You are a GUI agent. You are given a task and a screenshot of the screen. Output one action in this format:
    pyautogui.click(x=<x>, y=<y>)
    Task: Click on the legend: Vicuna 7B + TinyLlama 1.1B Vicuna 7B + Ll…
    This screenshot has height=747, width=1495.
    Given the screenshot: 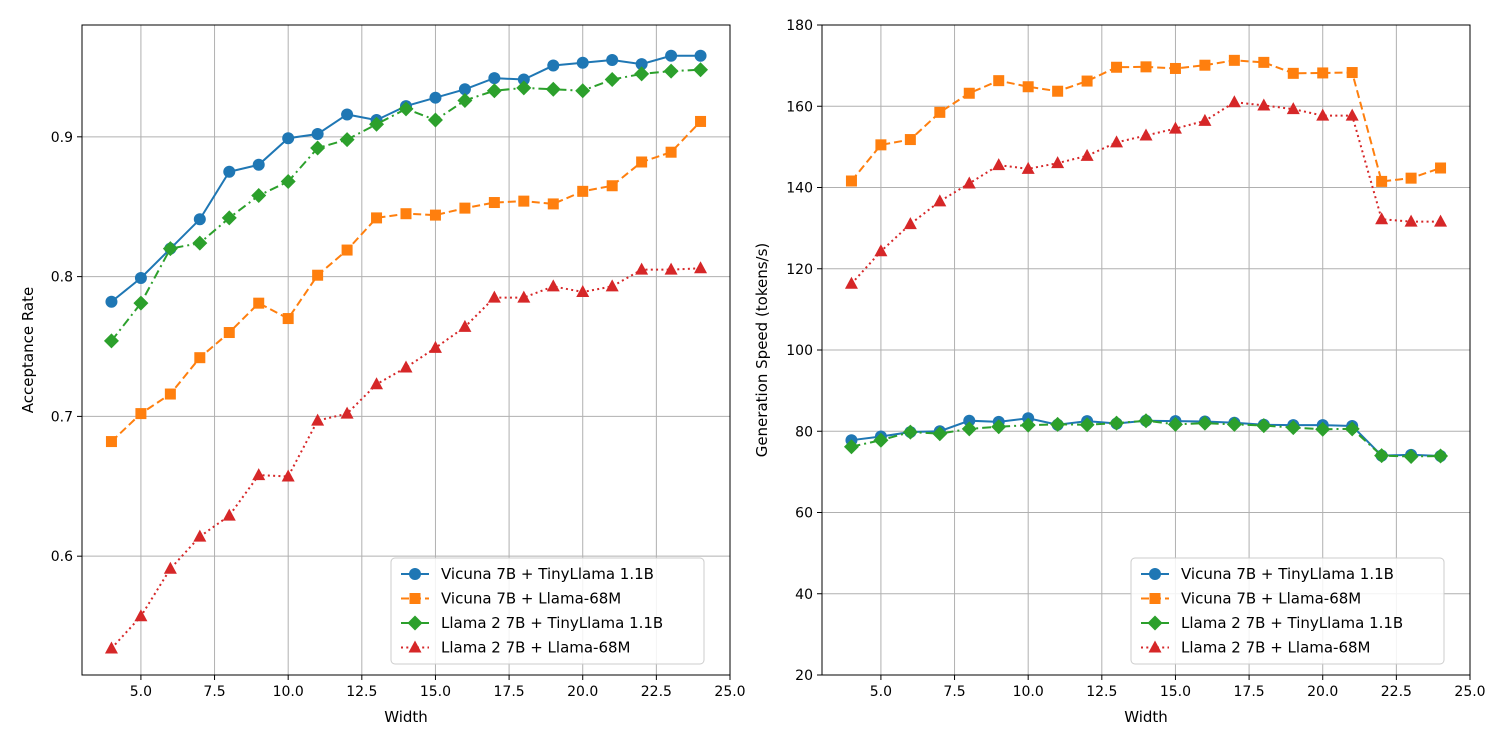 What is the action you would take?
    pyautogui.click(x=547, y=611)
    